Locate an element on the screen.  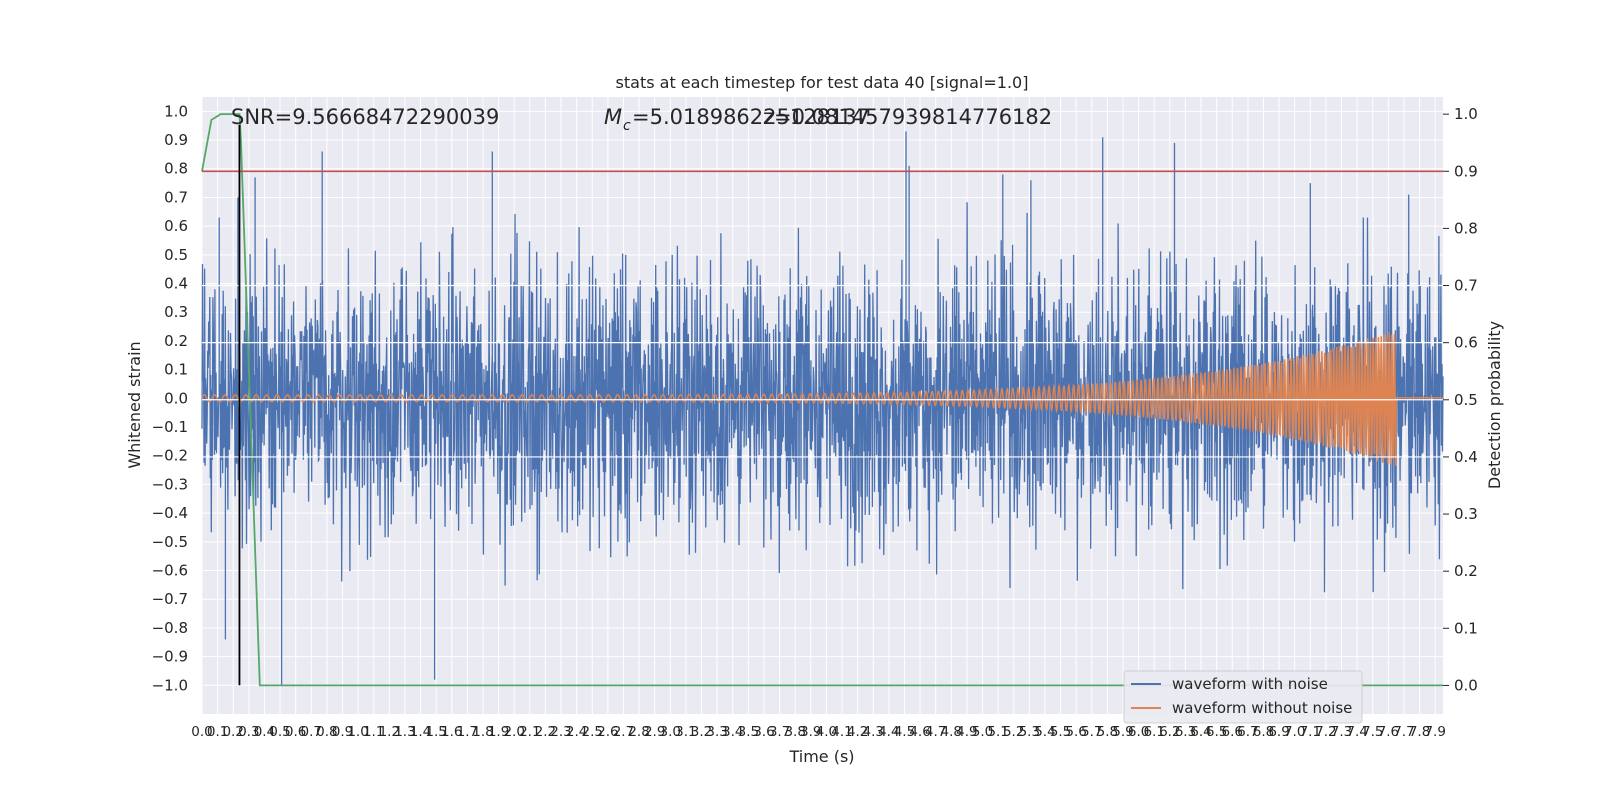
x-tick-label: 0.0 is located at coordinates (201, 732).